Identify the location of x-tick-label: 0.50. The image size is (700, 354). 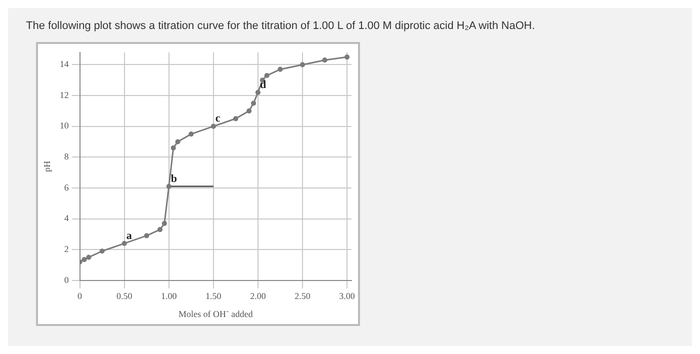
(124, 296).